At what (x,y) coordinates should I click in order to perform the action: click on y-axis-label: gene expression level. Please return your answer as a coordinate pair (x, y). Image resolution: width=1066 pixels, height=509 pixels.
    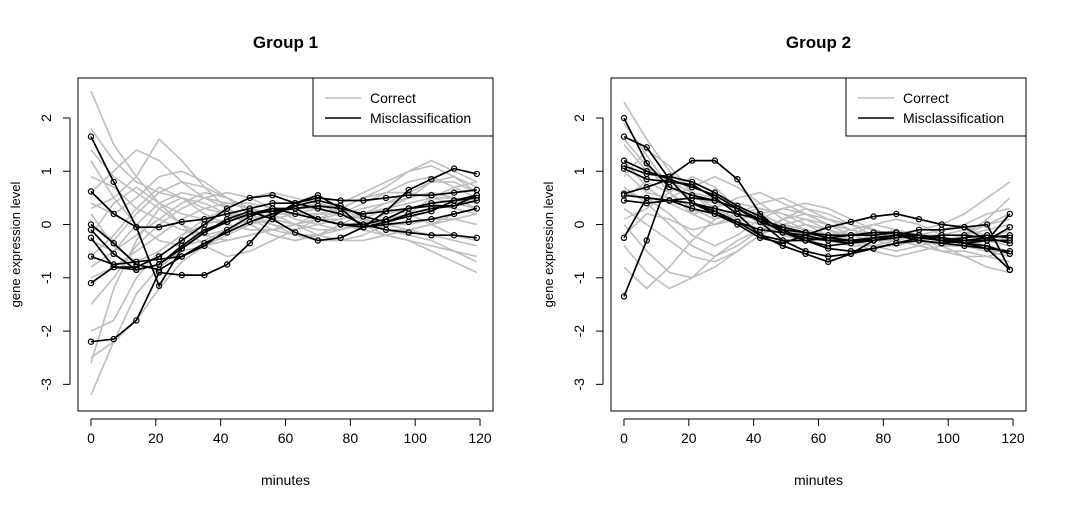
    Looking at the image, I should click on (548, 245).